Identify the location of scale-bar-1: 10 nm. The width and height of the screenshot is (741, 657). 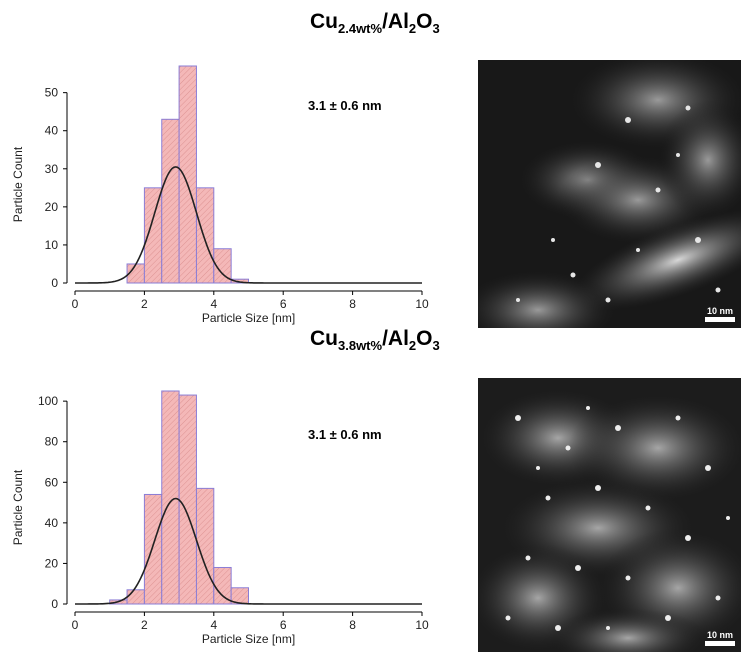
(720, 314).